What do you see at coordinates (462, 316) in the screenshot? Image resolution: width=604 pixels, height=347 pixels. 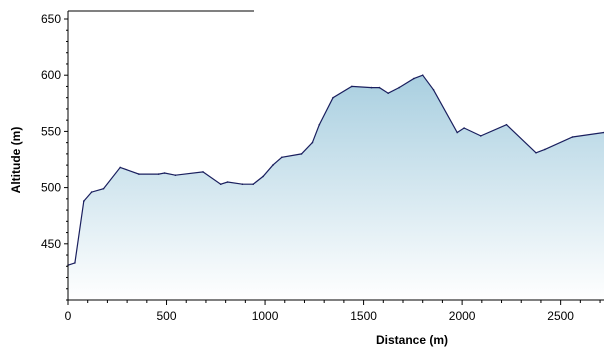 I see `x-tick-label-2000: 2000` at bounding box center [462, 316].